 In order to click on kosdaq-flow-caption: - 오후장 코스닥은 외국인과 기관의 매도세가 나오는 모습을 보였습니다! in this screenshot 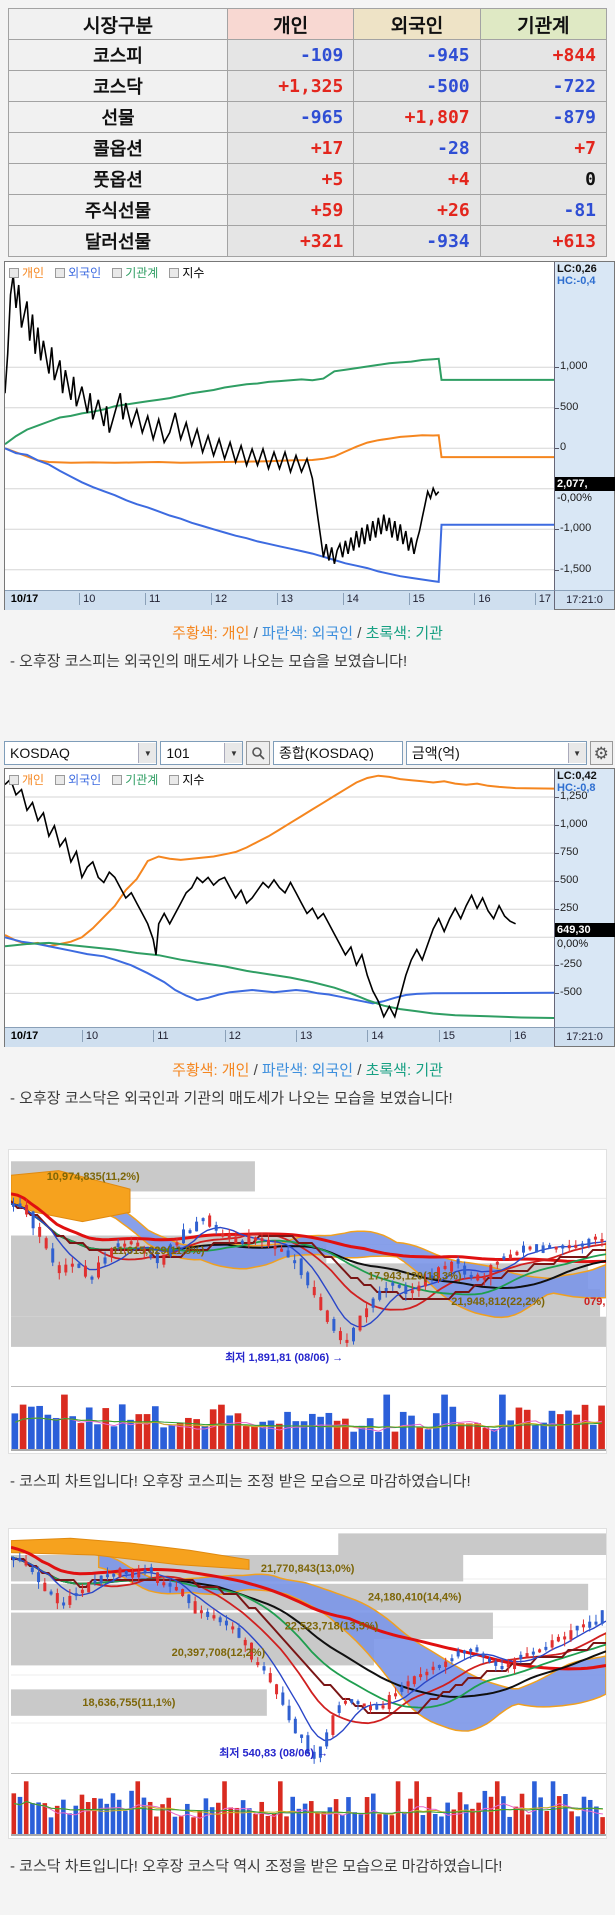, I will do `click(231, 1098)`.